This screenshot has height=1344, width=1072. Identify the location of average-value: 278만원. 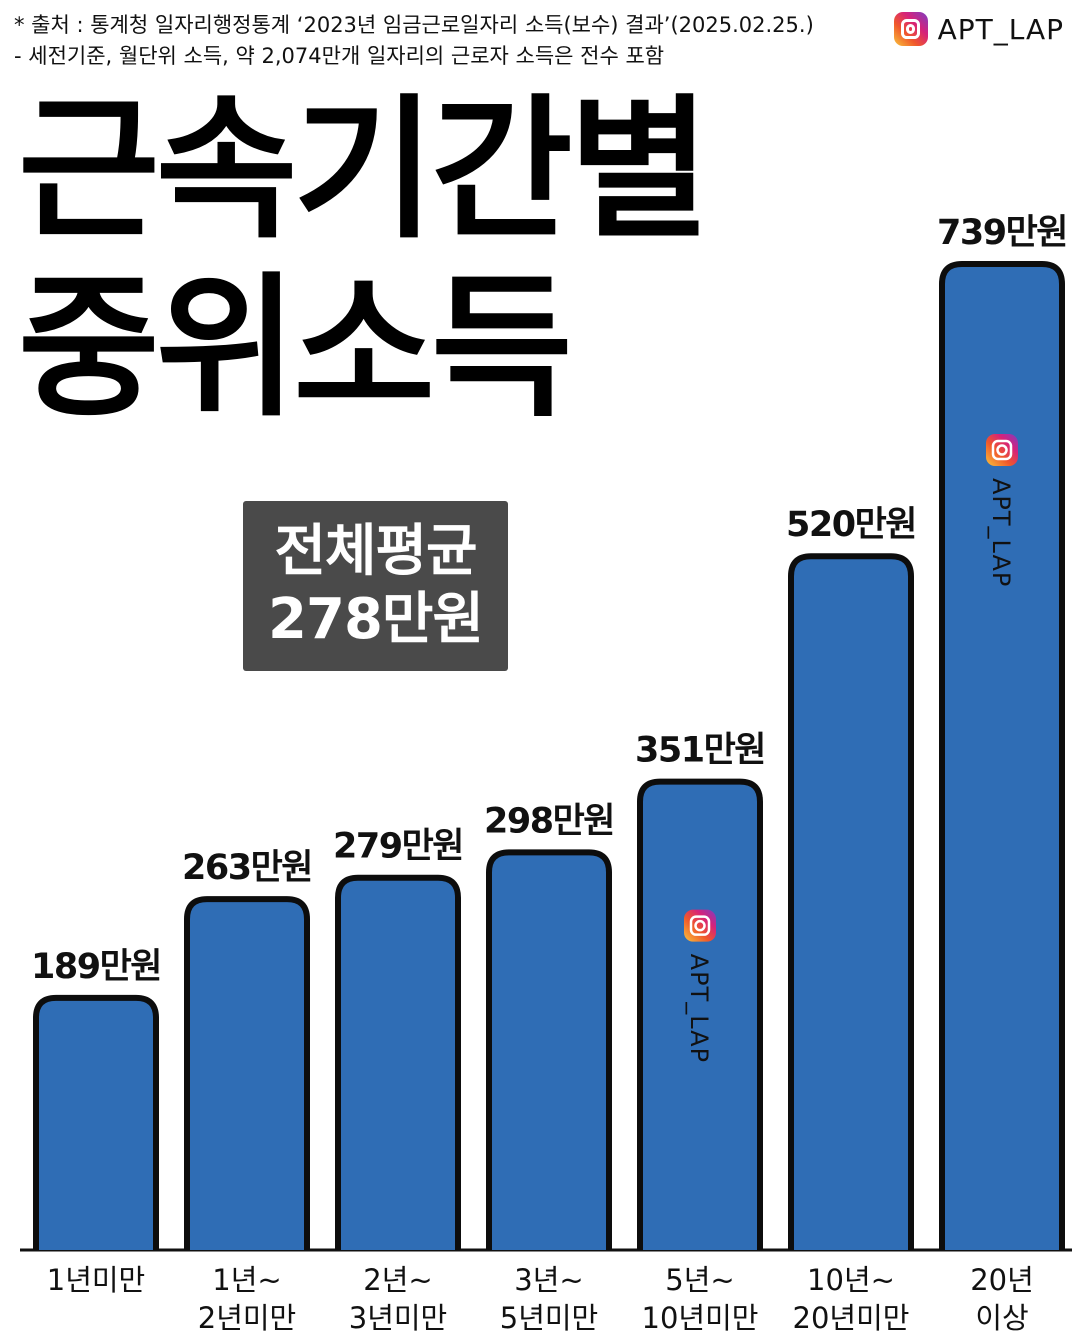
(376, 619).